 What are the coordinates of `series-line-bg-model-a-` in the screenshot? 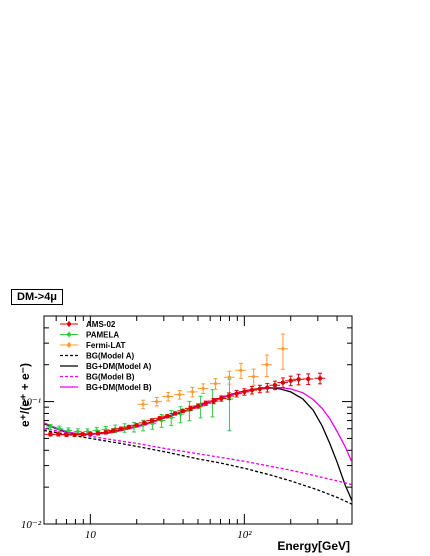 It's located at (198, 467).